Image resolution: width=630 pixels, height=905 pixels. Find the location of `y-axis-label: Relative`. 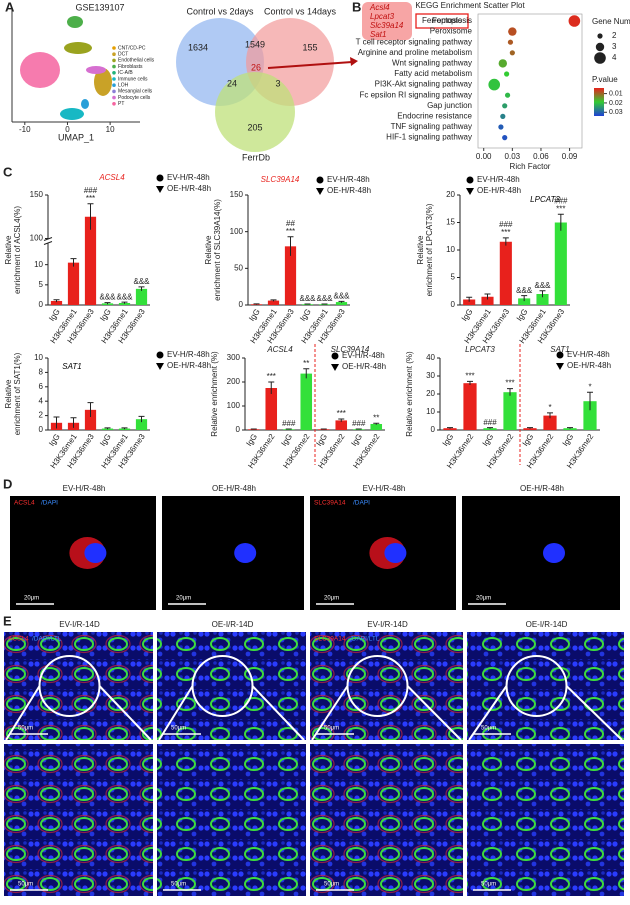

y-axis-label: Relative is located at coordinates (8, 393).